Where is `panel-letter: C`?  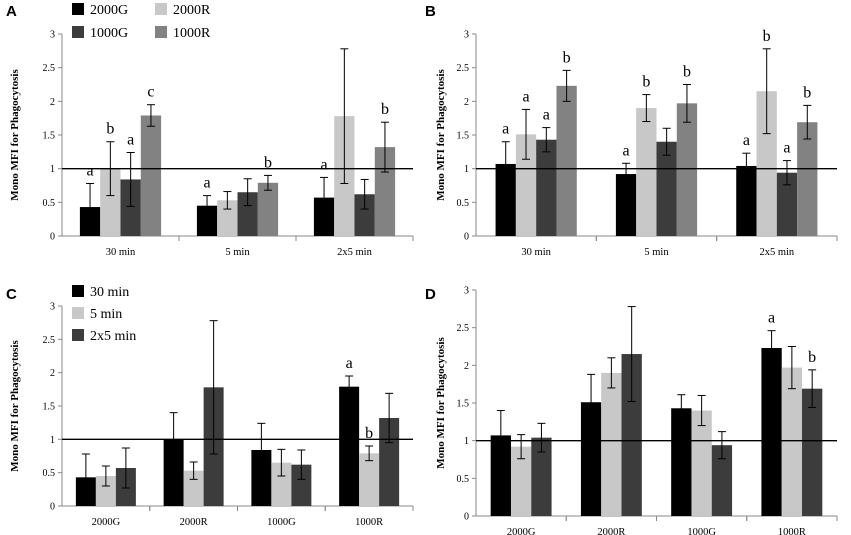 panel-letter: C is located at coordinates (11, 294).